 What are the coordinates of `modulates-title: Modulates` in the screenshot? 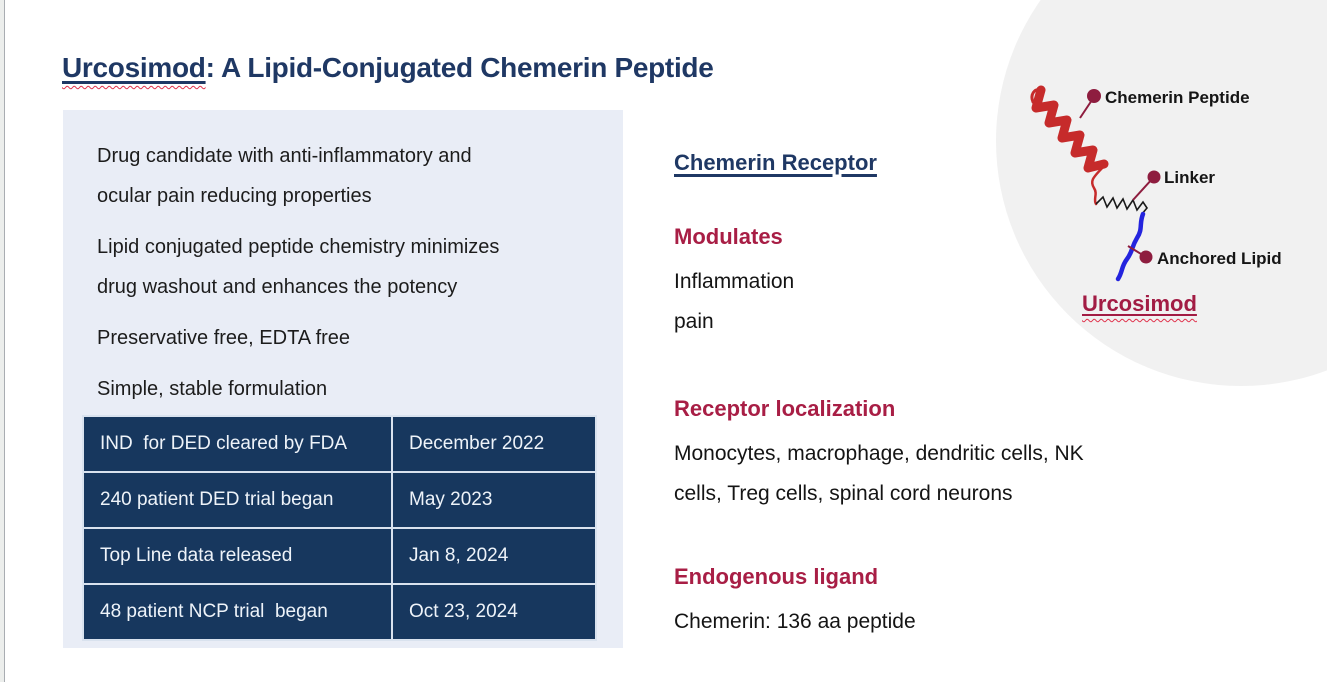 It's located at (728, 236).